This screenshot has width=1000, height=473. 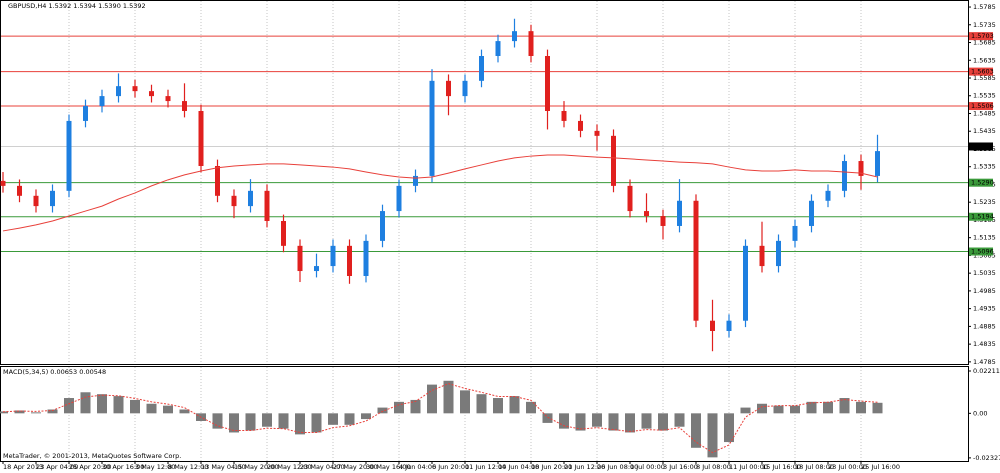 What do you see at coordinates (880, 467) in the screenshot?
I see `x-tick-label: 25 Jul 16:00` at bounding box center [880, 467].